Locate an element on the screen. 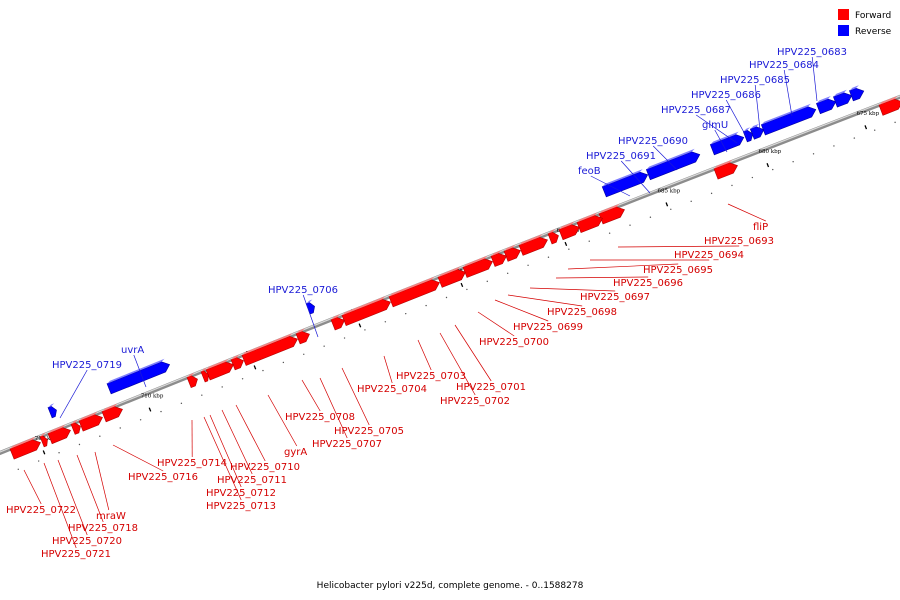 Image resolution: width=900 pixels, height=600 pixels. gene-label-hpv225-0711: HPV225_0711 is located at coordinates (252, 480).